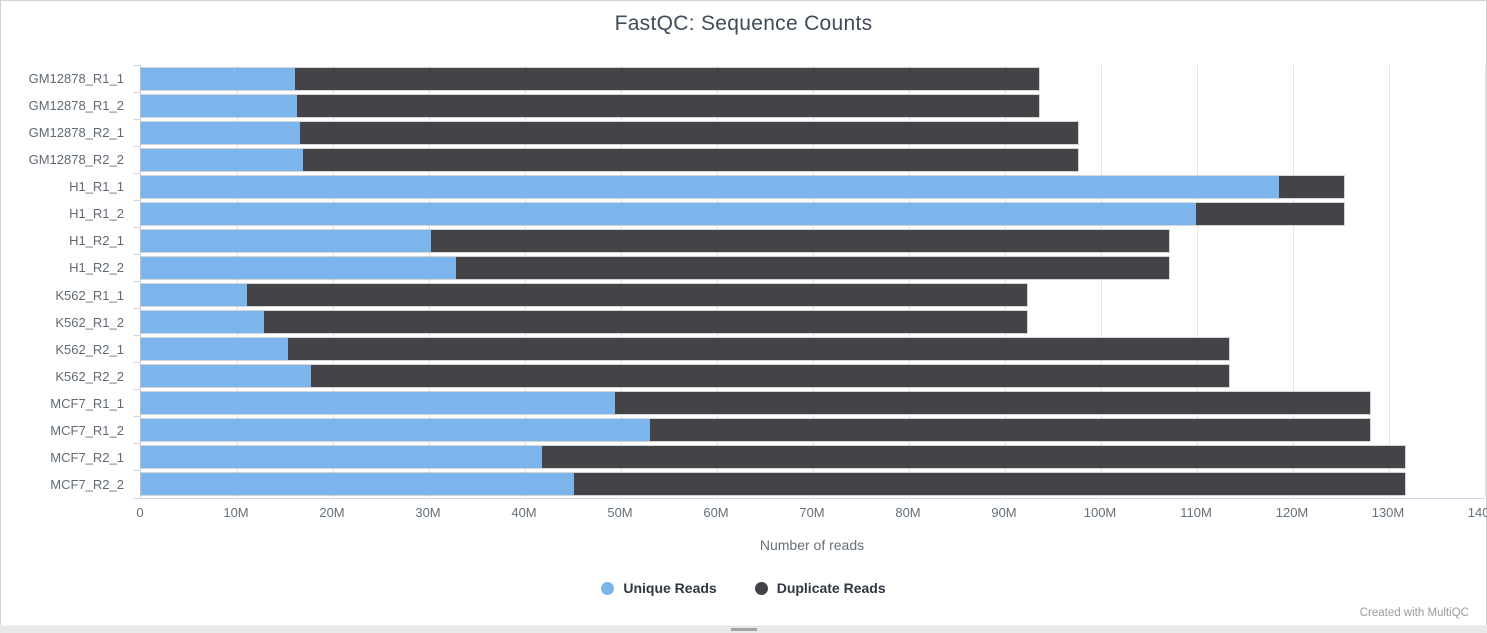  What do you see at coordinates (743, 23) in the screenshot?
I see `page-title: FastQC: Sequence Counts` at bounding box center [743, 23].